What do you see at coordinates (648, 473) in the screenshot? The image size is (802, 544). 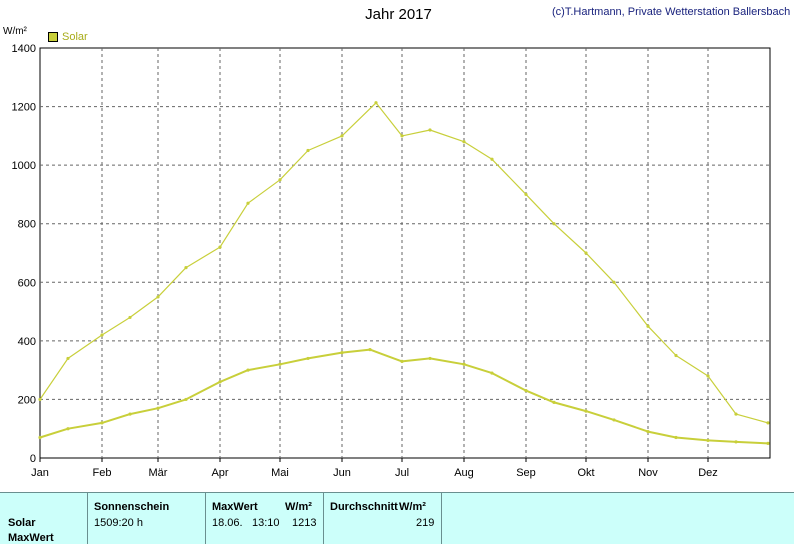 I see `x-tick-label: Nov` at bounding box center [648, 473].